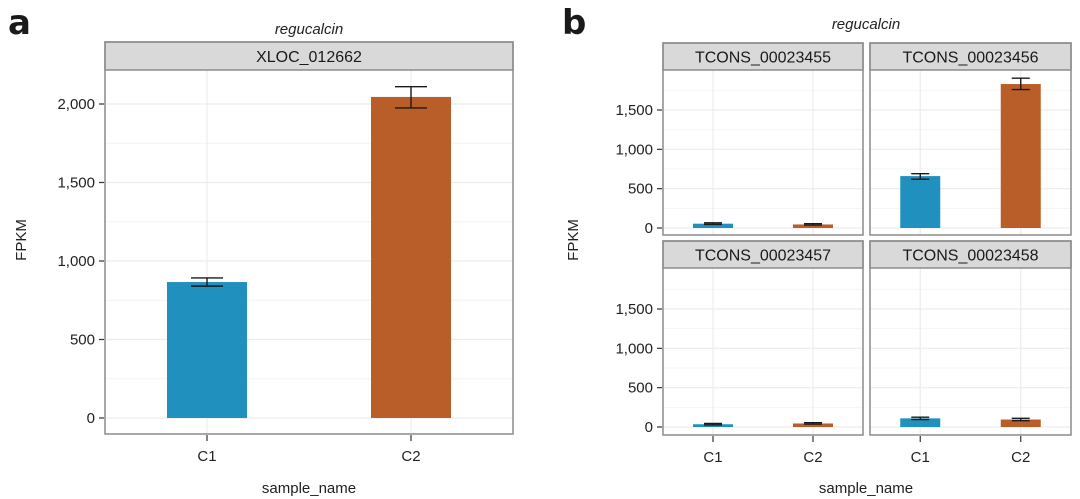 The width and height of the screenshot is (1080, 499). Describe the element at coordinates (309, 29) in the screenshot. I see `panel-a-title: regucalcin` at that location.